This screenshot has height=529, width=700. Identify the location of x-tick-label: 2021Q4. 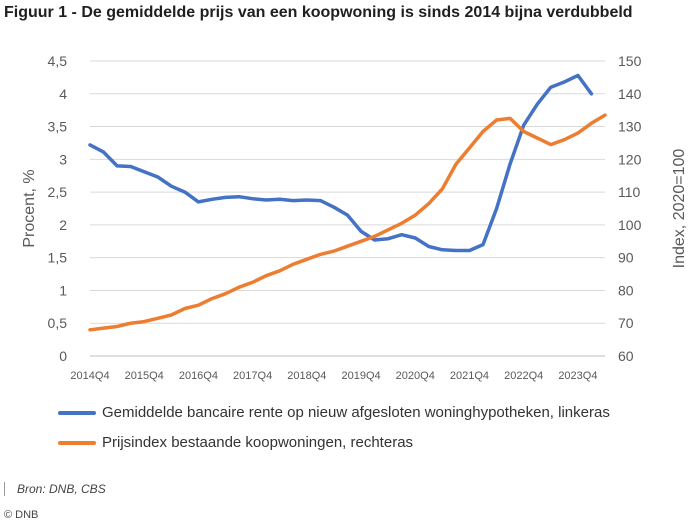
(469, 376).